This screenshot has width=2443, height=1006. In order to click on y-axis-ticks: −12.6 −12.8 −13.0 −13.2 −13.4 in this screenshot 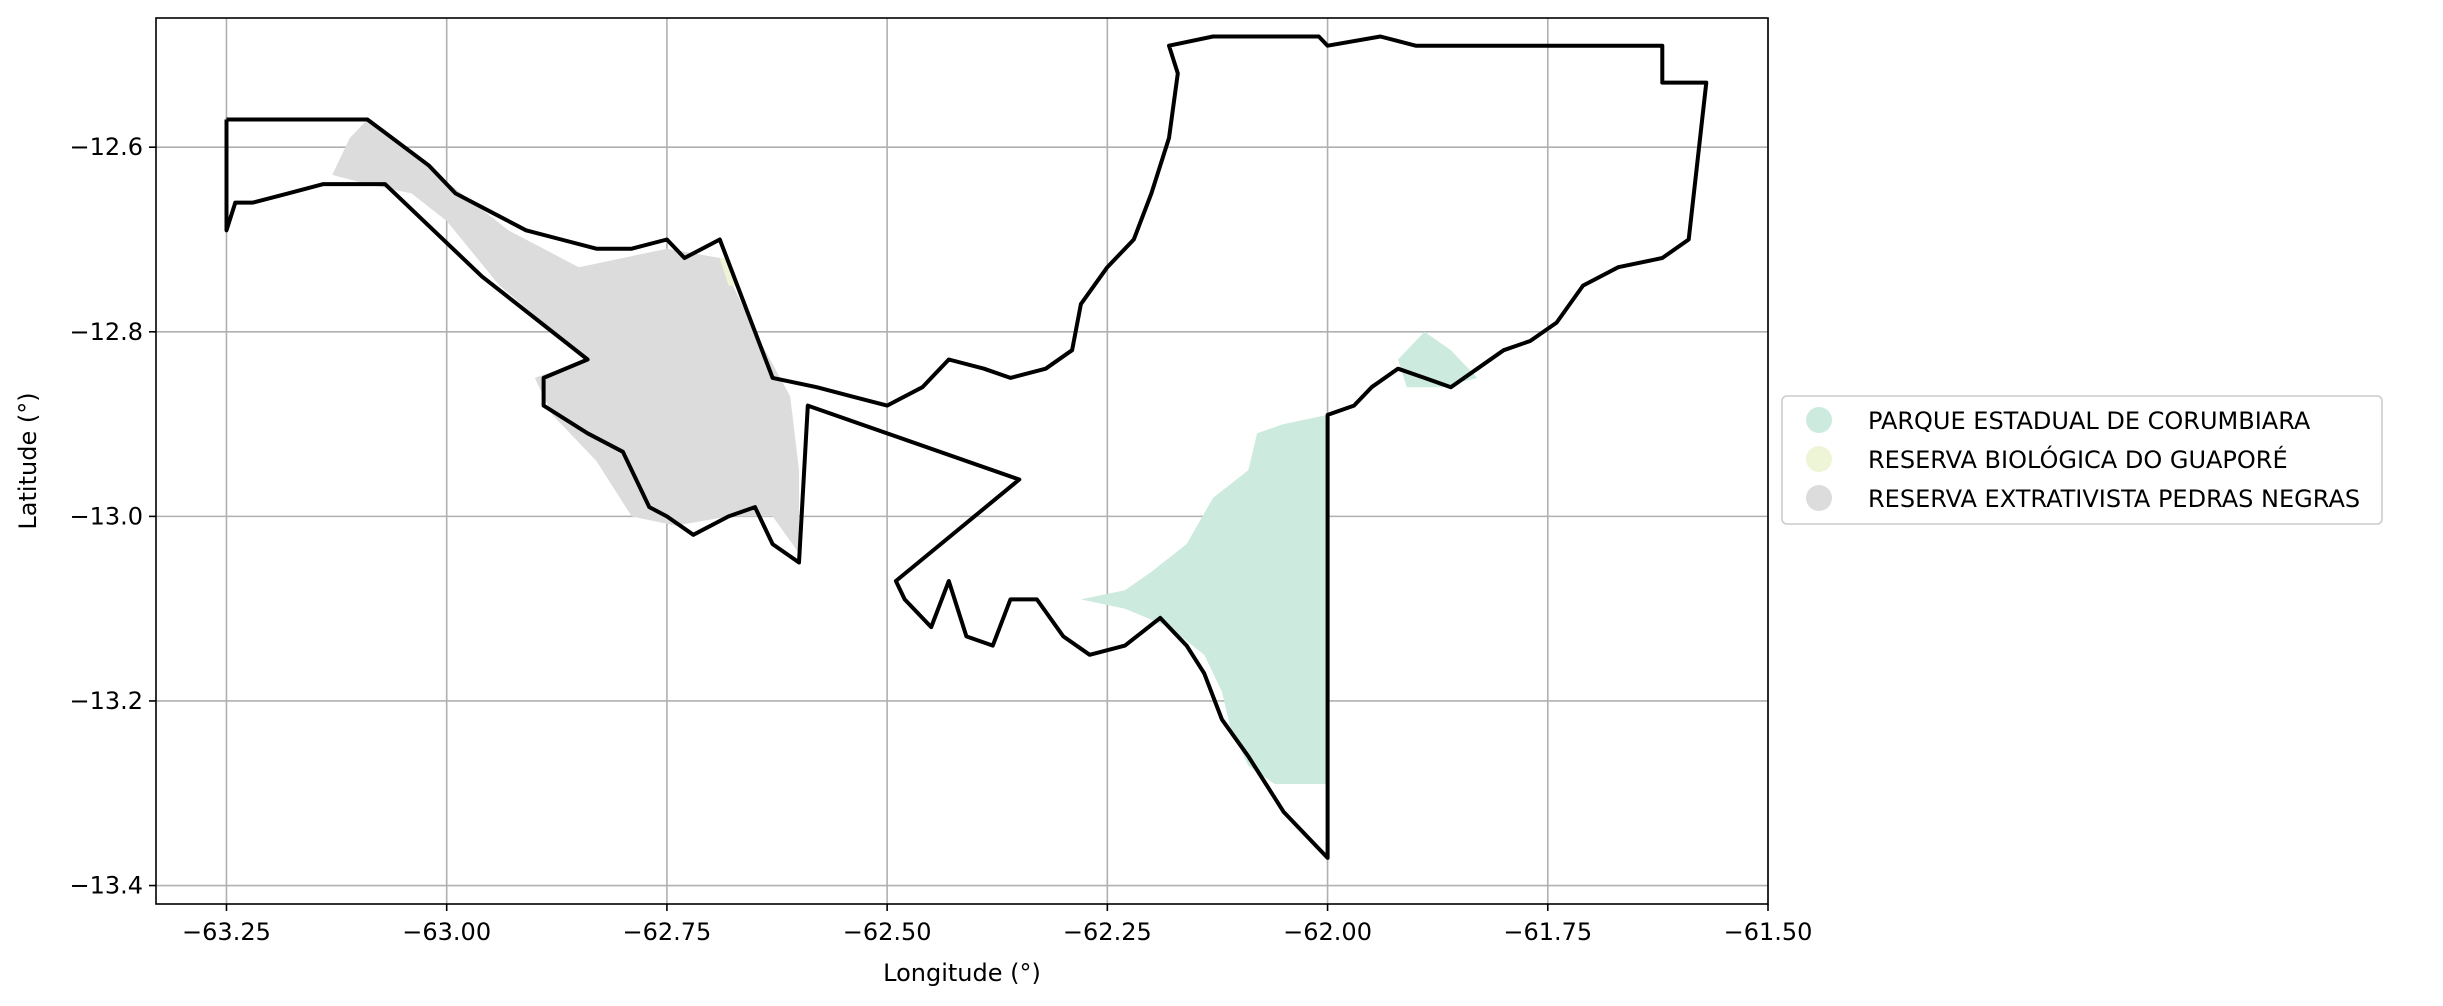, I will do `click(112, 516)`.